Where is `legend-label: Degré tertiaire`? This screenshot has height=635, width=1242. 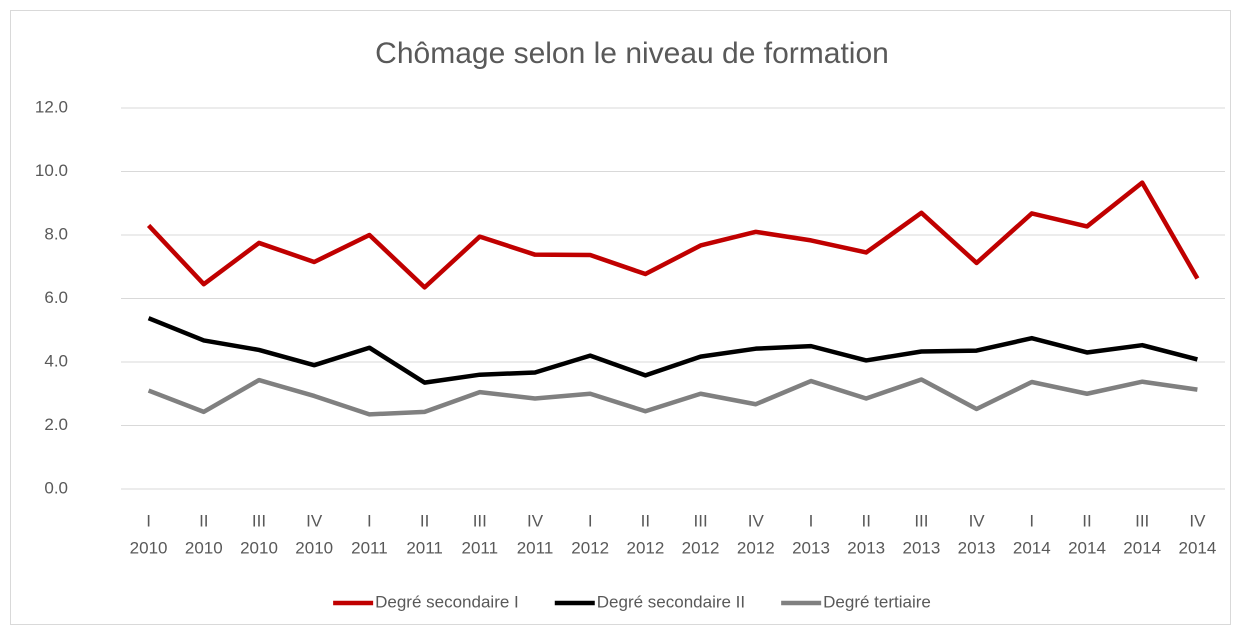
legend-label: Degré tertiaire is located at coordinates (877, 601).